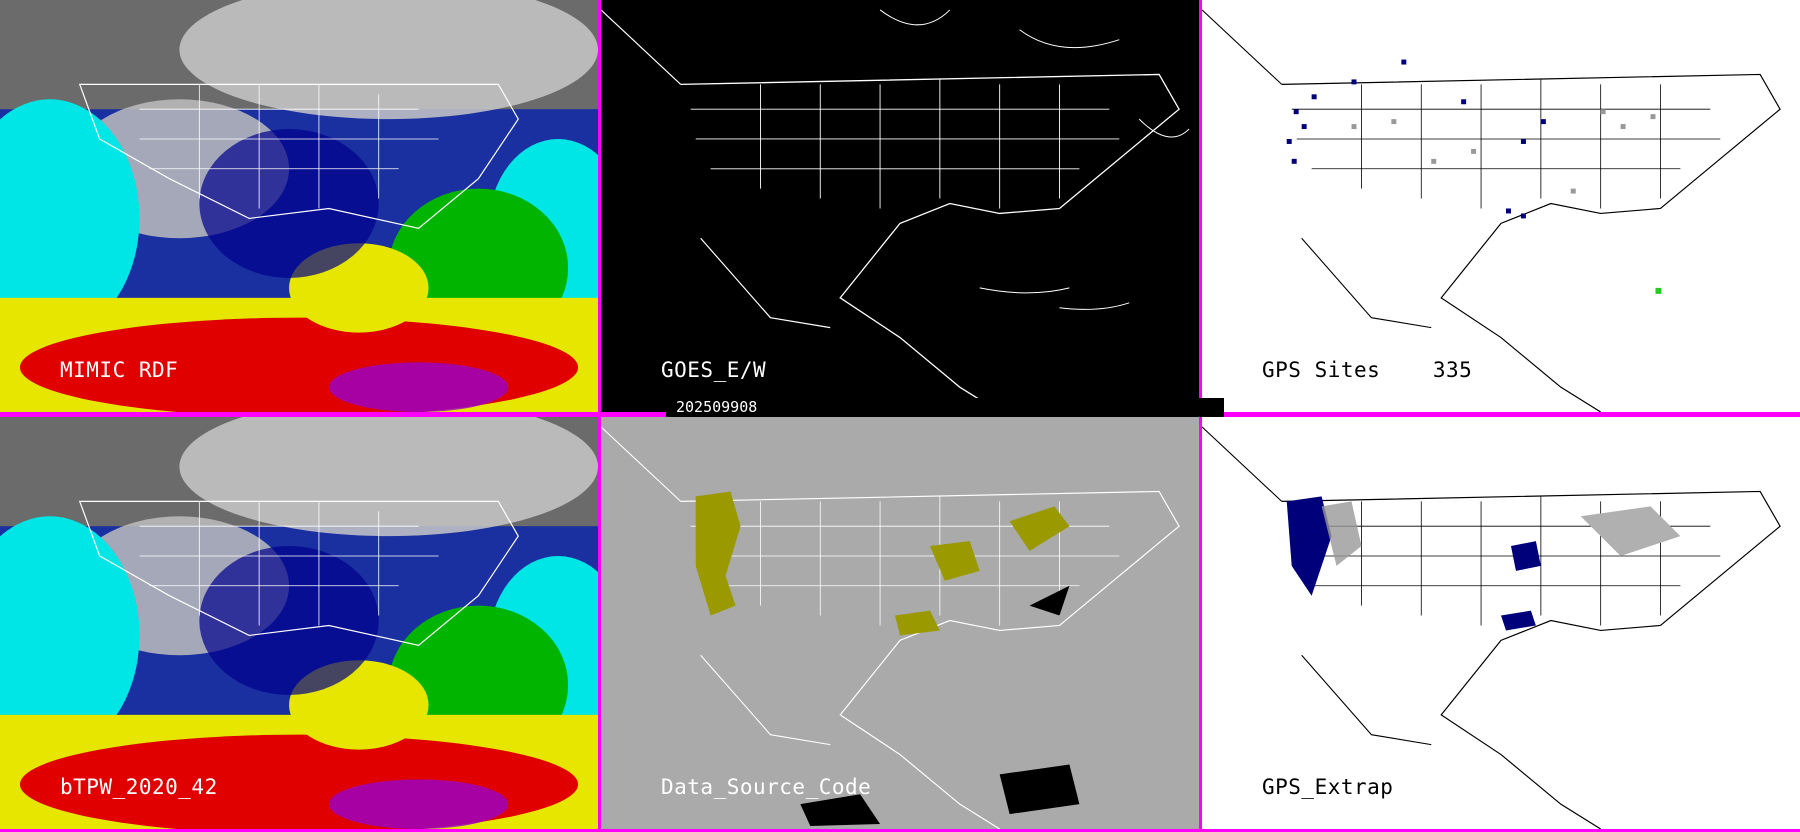 The image size is (1800, 832). What do you see at coordinates (119, 370) in the screenshot?
I see `panel-label: MIMIC RDF` at bounding box center [119, 370].